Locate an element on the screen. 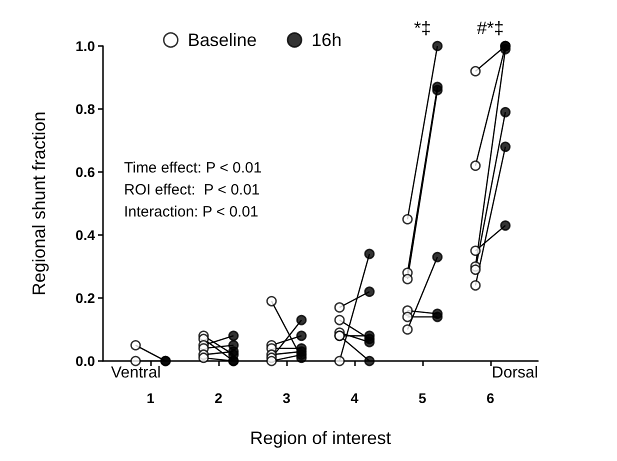  x-tick-label: 1 is located at coordinates (150, 398).